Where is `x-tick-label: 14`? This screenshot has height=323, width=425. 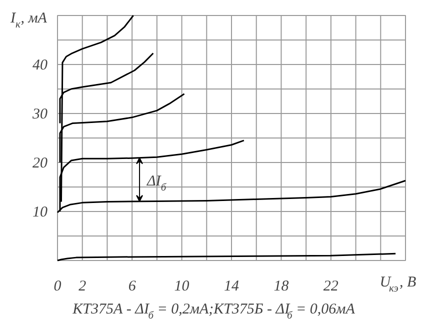
x-tick-label: 14 is located at coordinates (232, 286).